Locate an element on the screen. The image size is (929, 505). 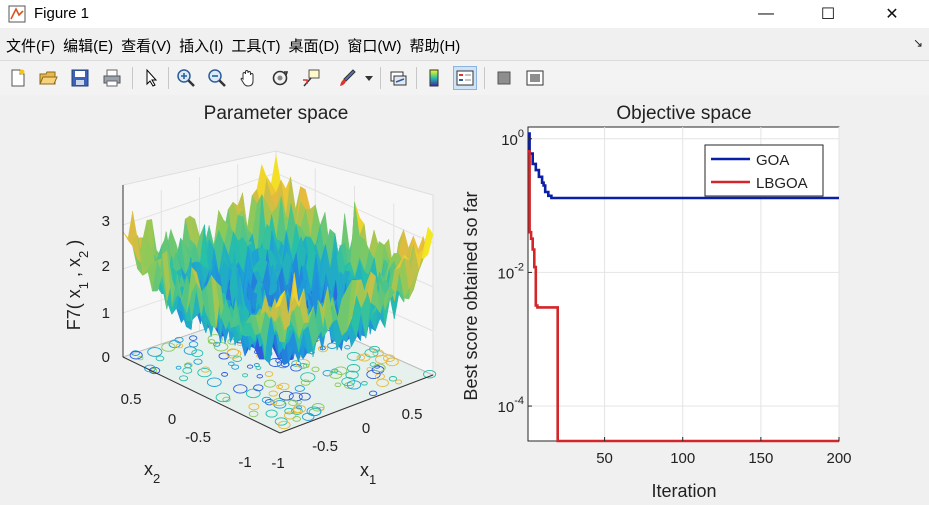
maximize-button: ☐ is located at coordinates (828, 14).